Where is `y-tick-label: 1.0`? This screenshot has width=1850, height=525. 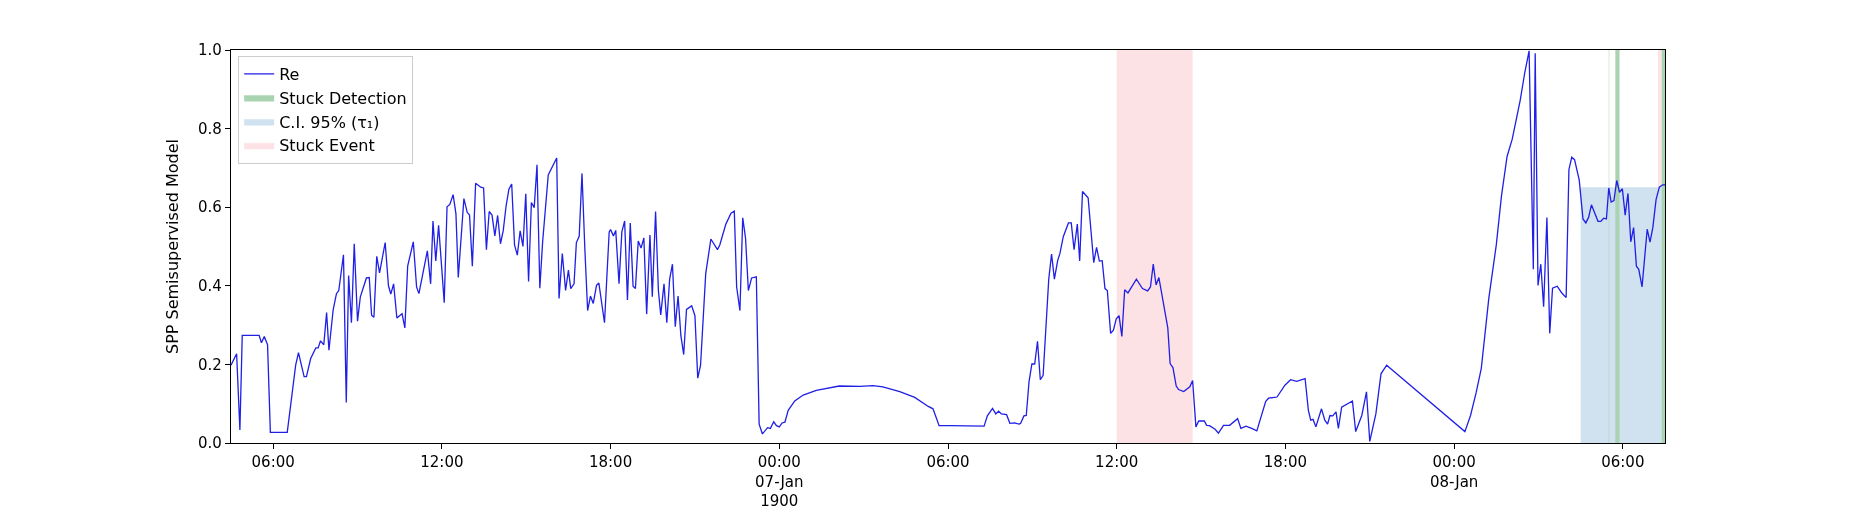
y-tick-label: 1.0 is located at coordinates (210, 50).